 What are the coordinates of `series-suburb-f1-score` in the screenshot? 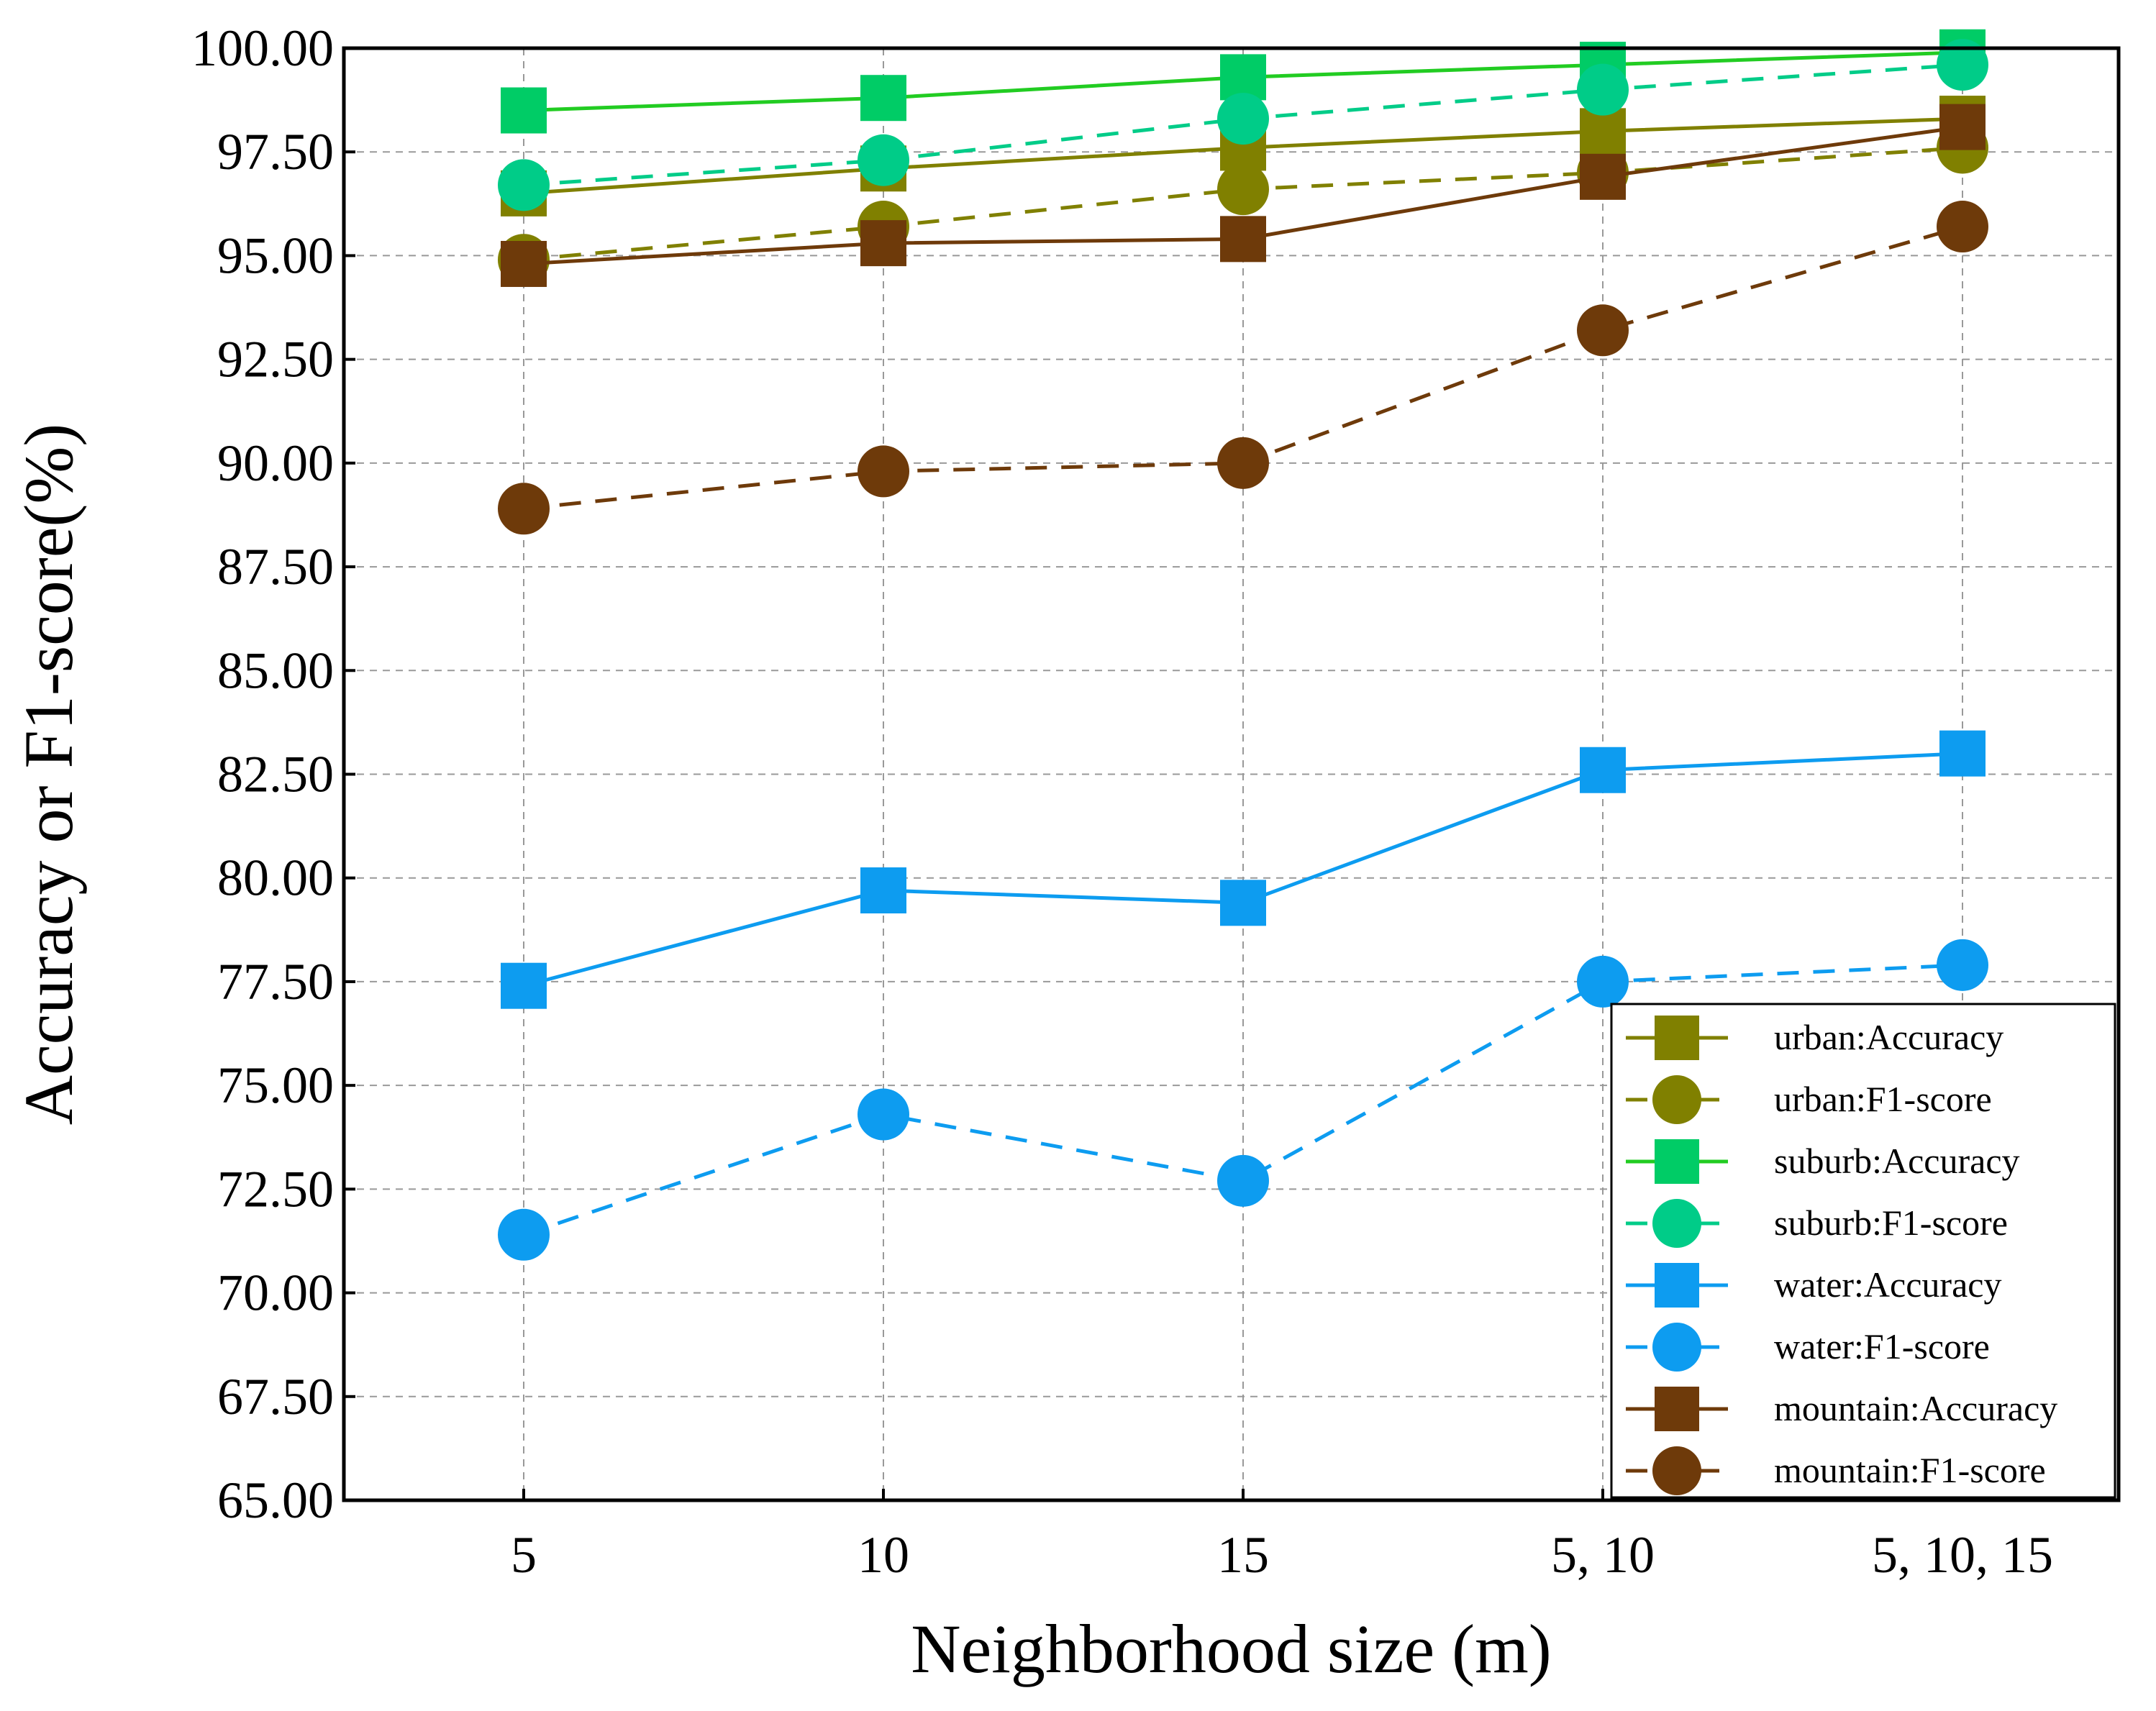 It's located at (1243, 125).